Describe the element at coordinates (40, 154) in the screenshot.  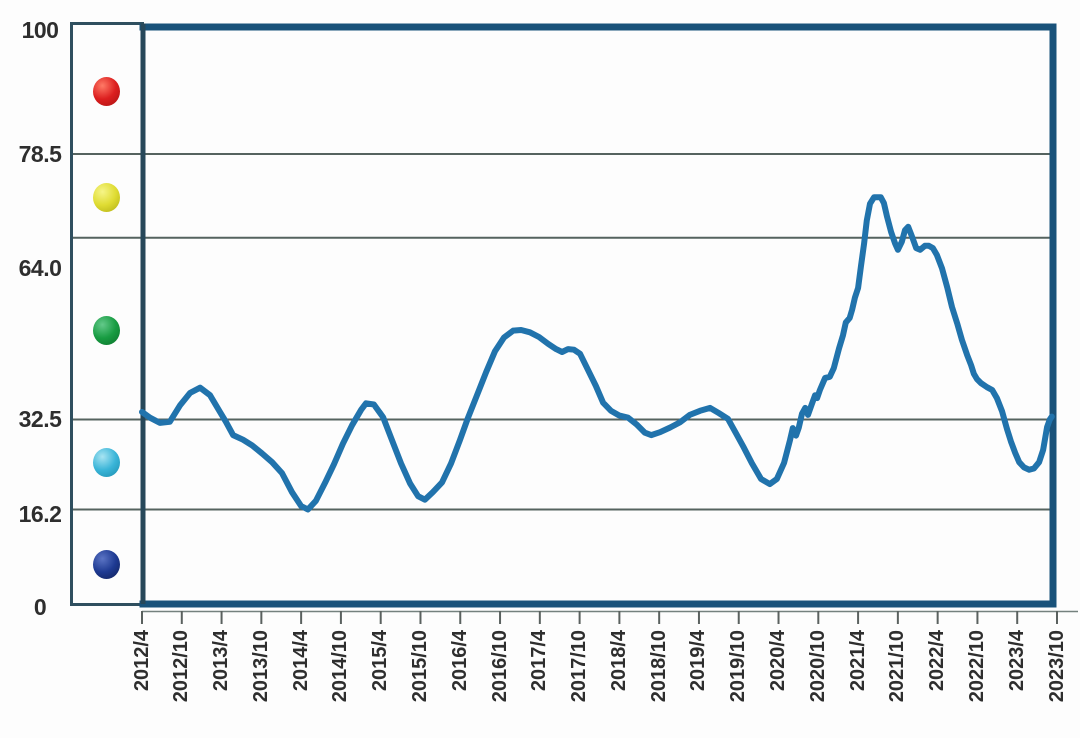
I see `y-tick-label-78.5: 78.5` at that location.